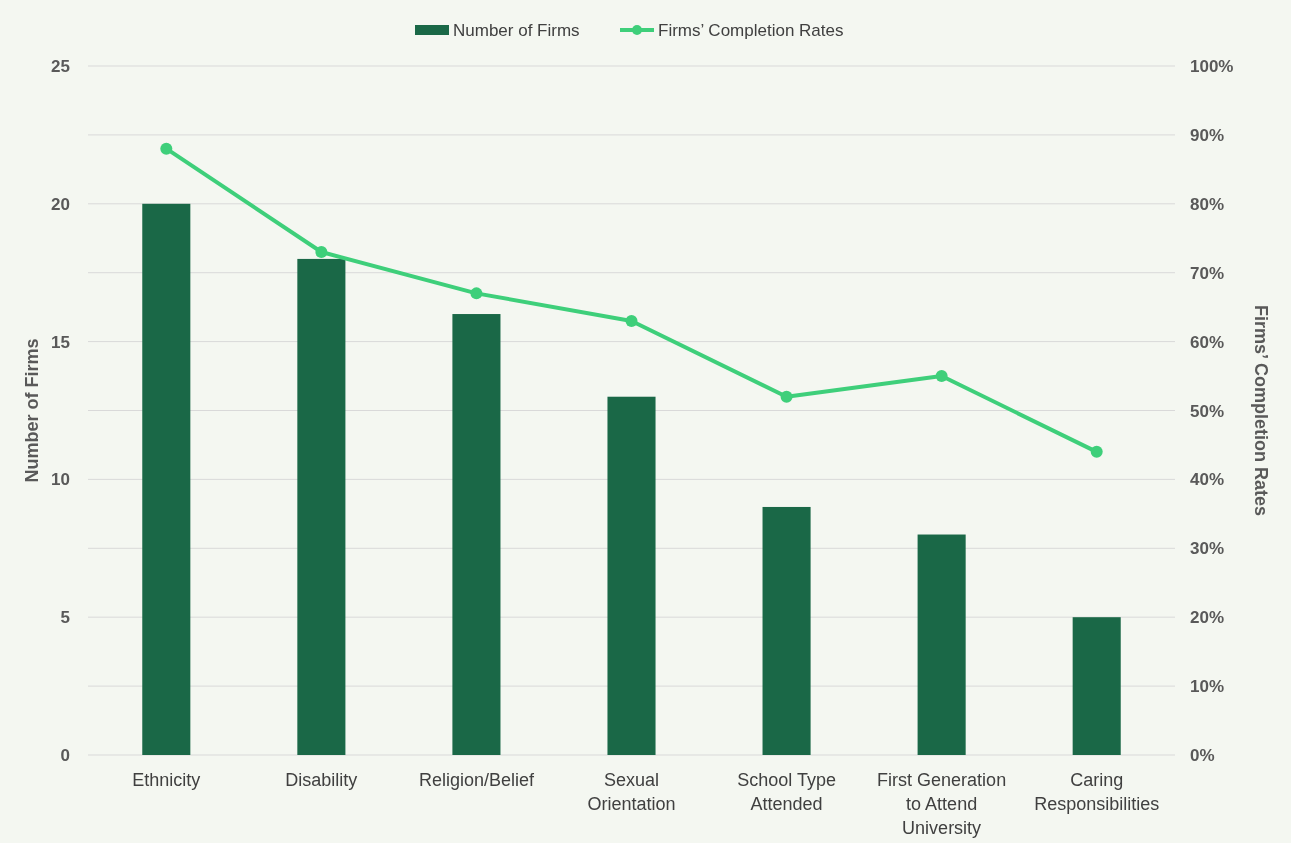 The width and height of the screenshot is (1291, 843). I want to click on y2-tick-label: 100%, so click(1212, 66).